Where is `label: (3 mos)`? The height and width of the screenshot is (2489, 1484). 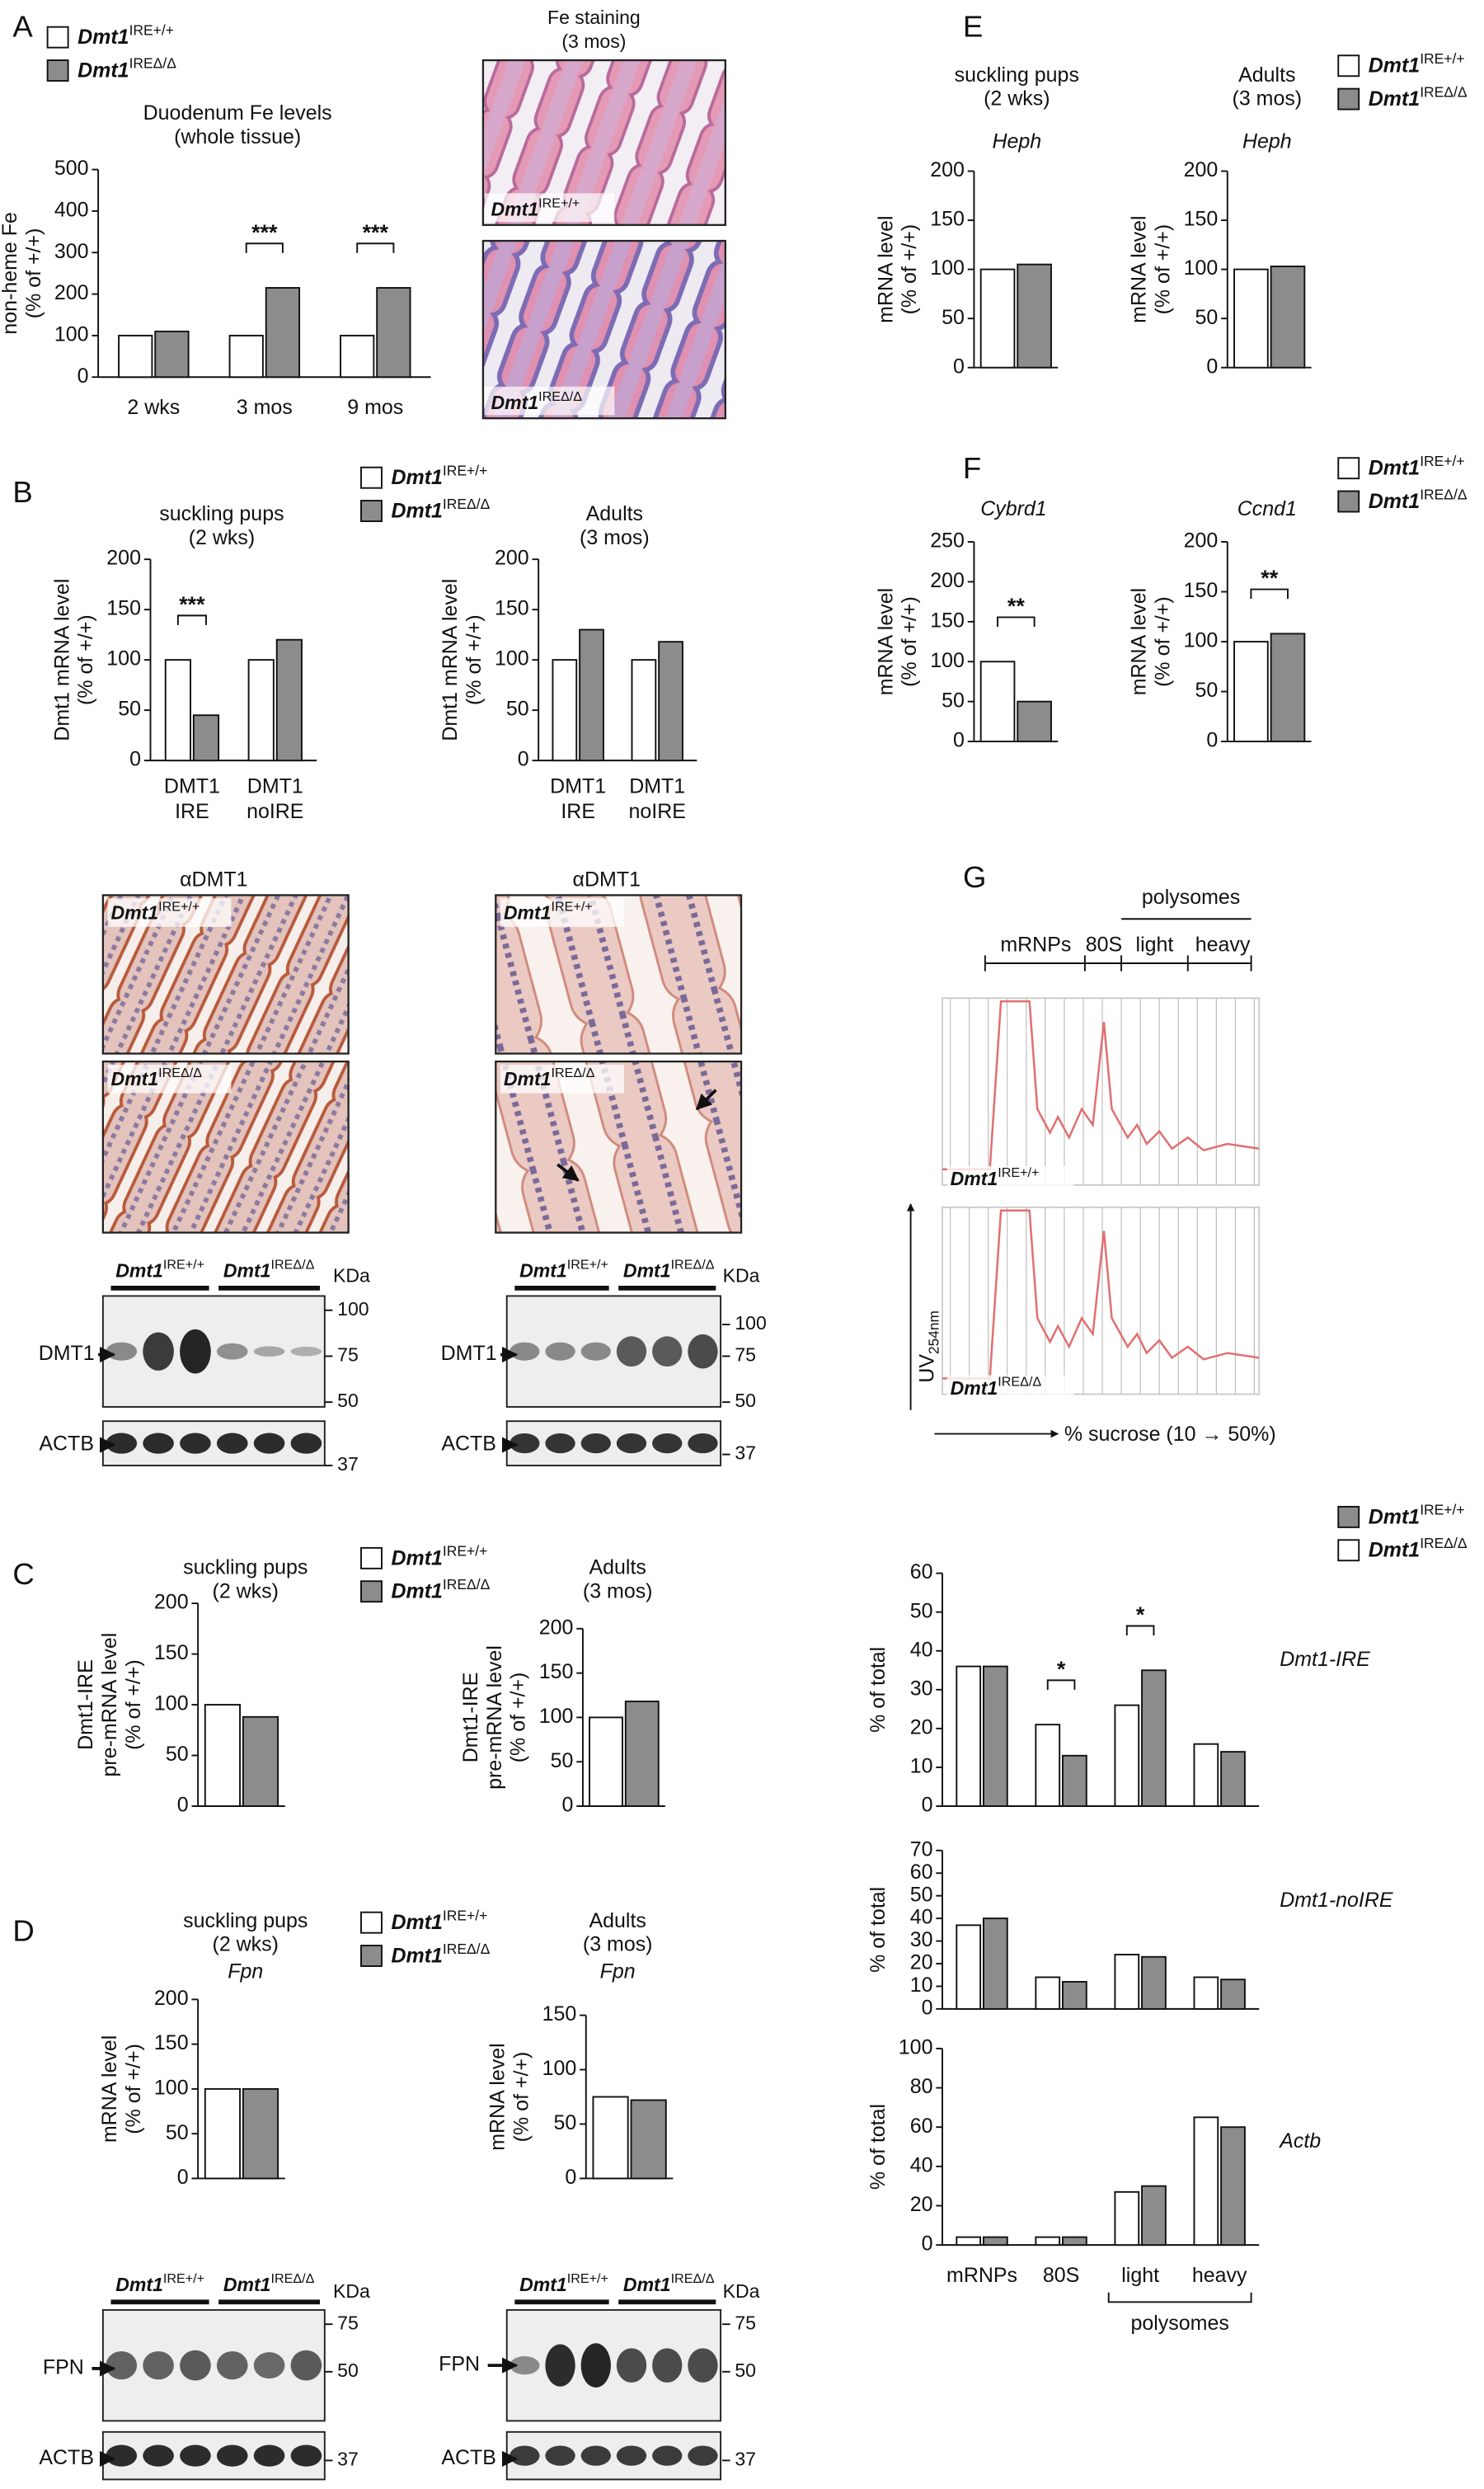
label: (3 mos) is located at coordinates (593, 41).